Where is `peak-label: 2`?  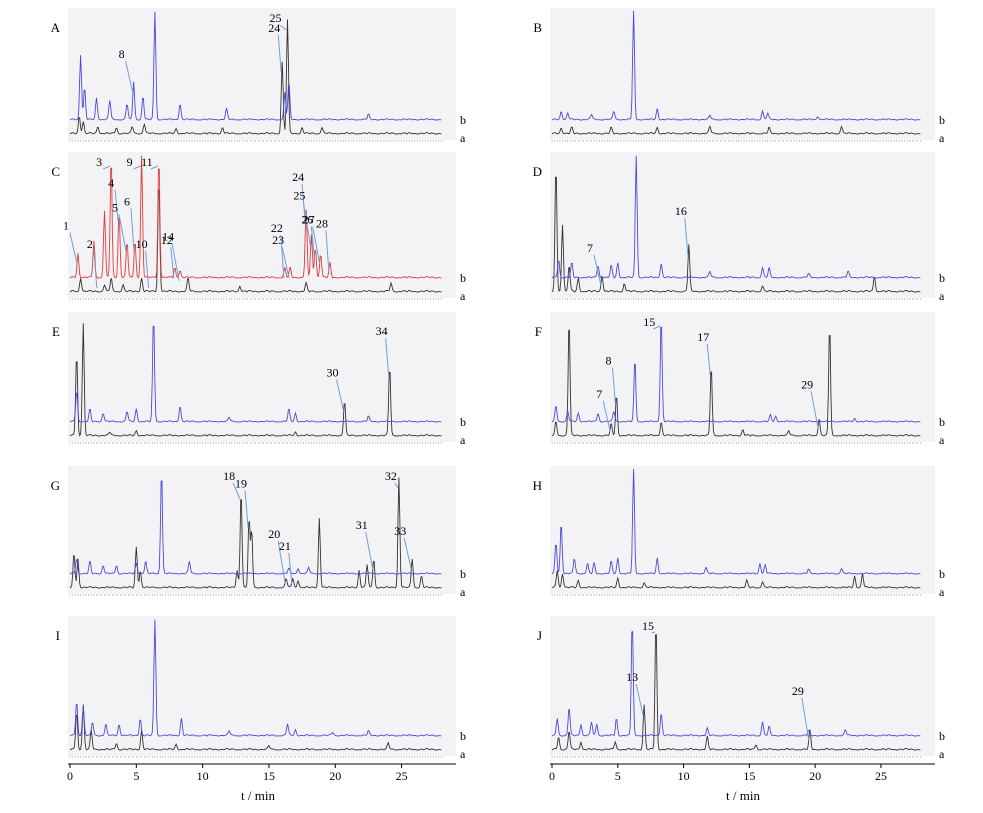 peak-label: 2 is located at coordinates (90, 244).